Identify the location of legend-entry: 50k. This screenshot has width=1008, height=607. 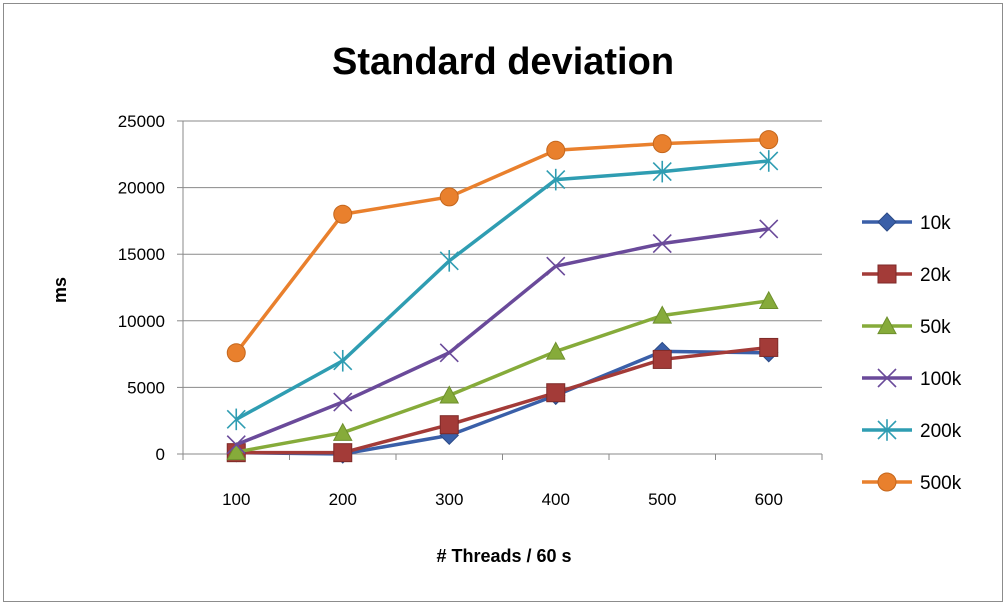
(906, 326).